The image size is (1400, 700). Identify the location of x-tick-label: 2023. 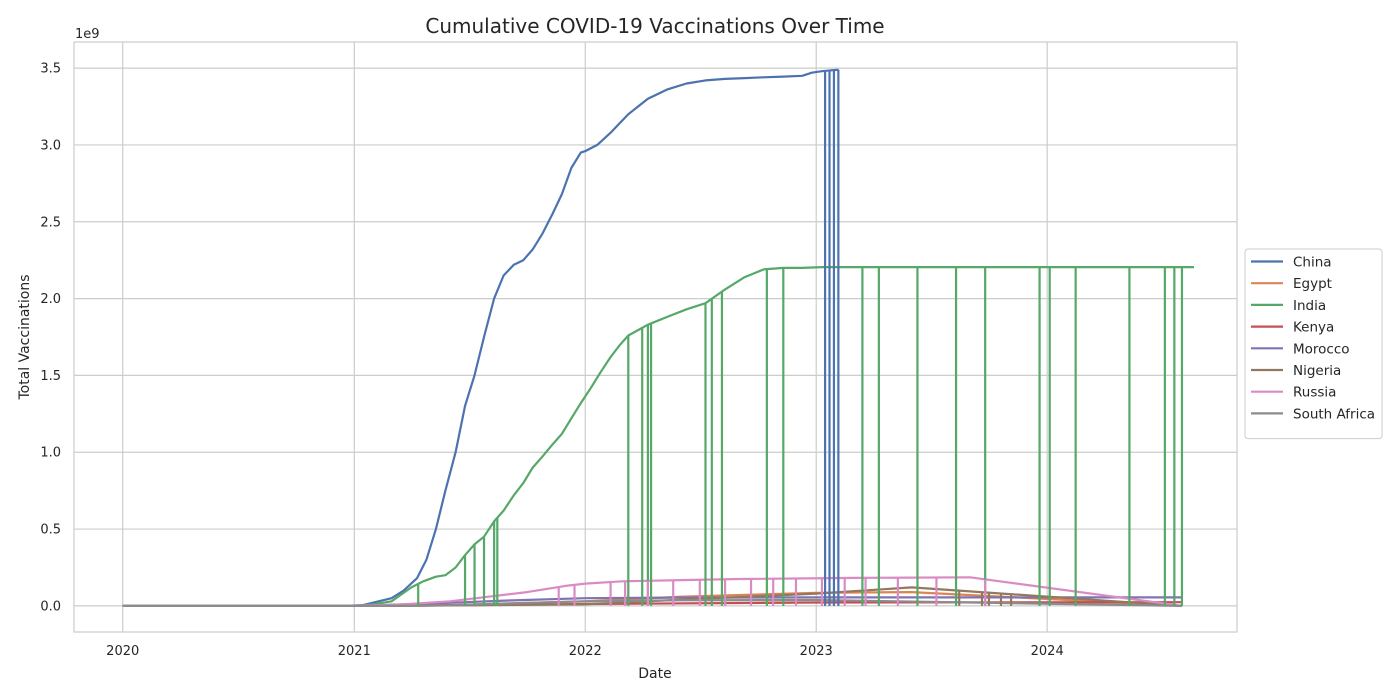
(816, 651).